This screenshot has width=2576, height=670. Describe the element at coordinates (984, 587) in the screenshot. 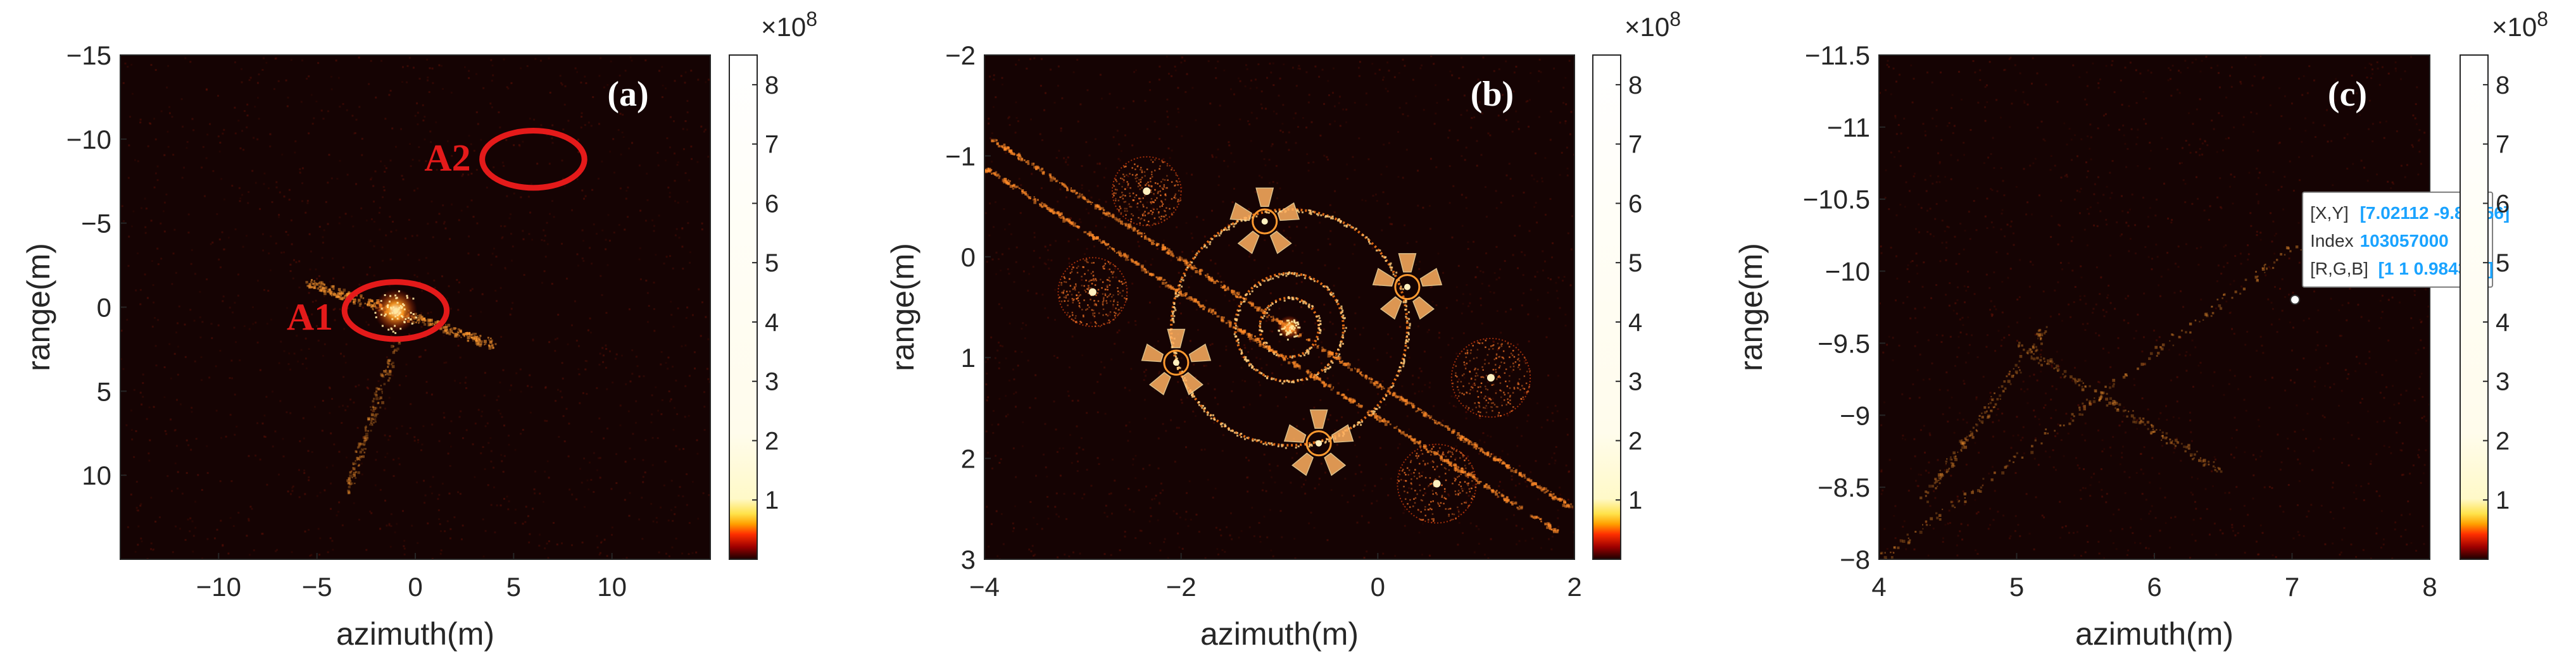

I see `x-tick-label: −4` at that location.